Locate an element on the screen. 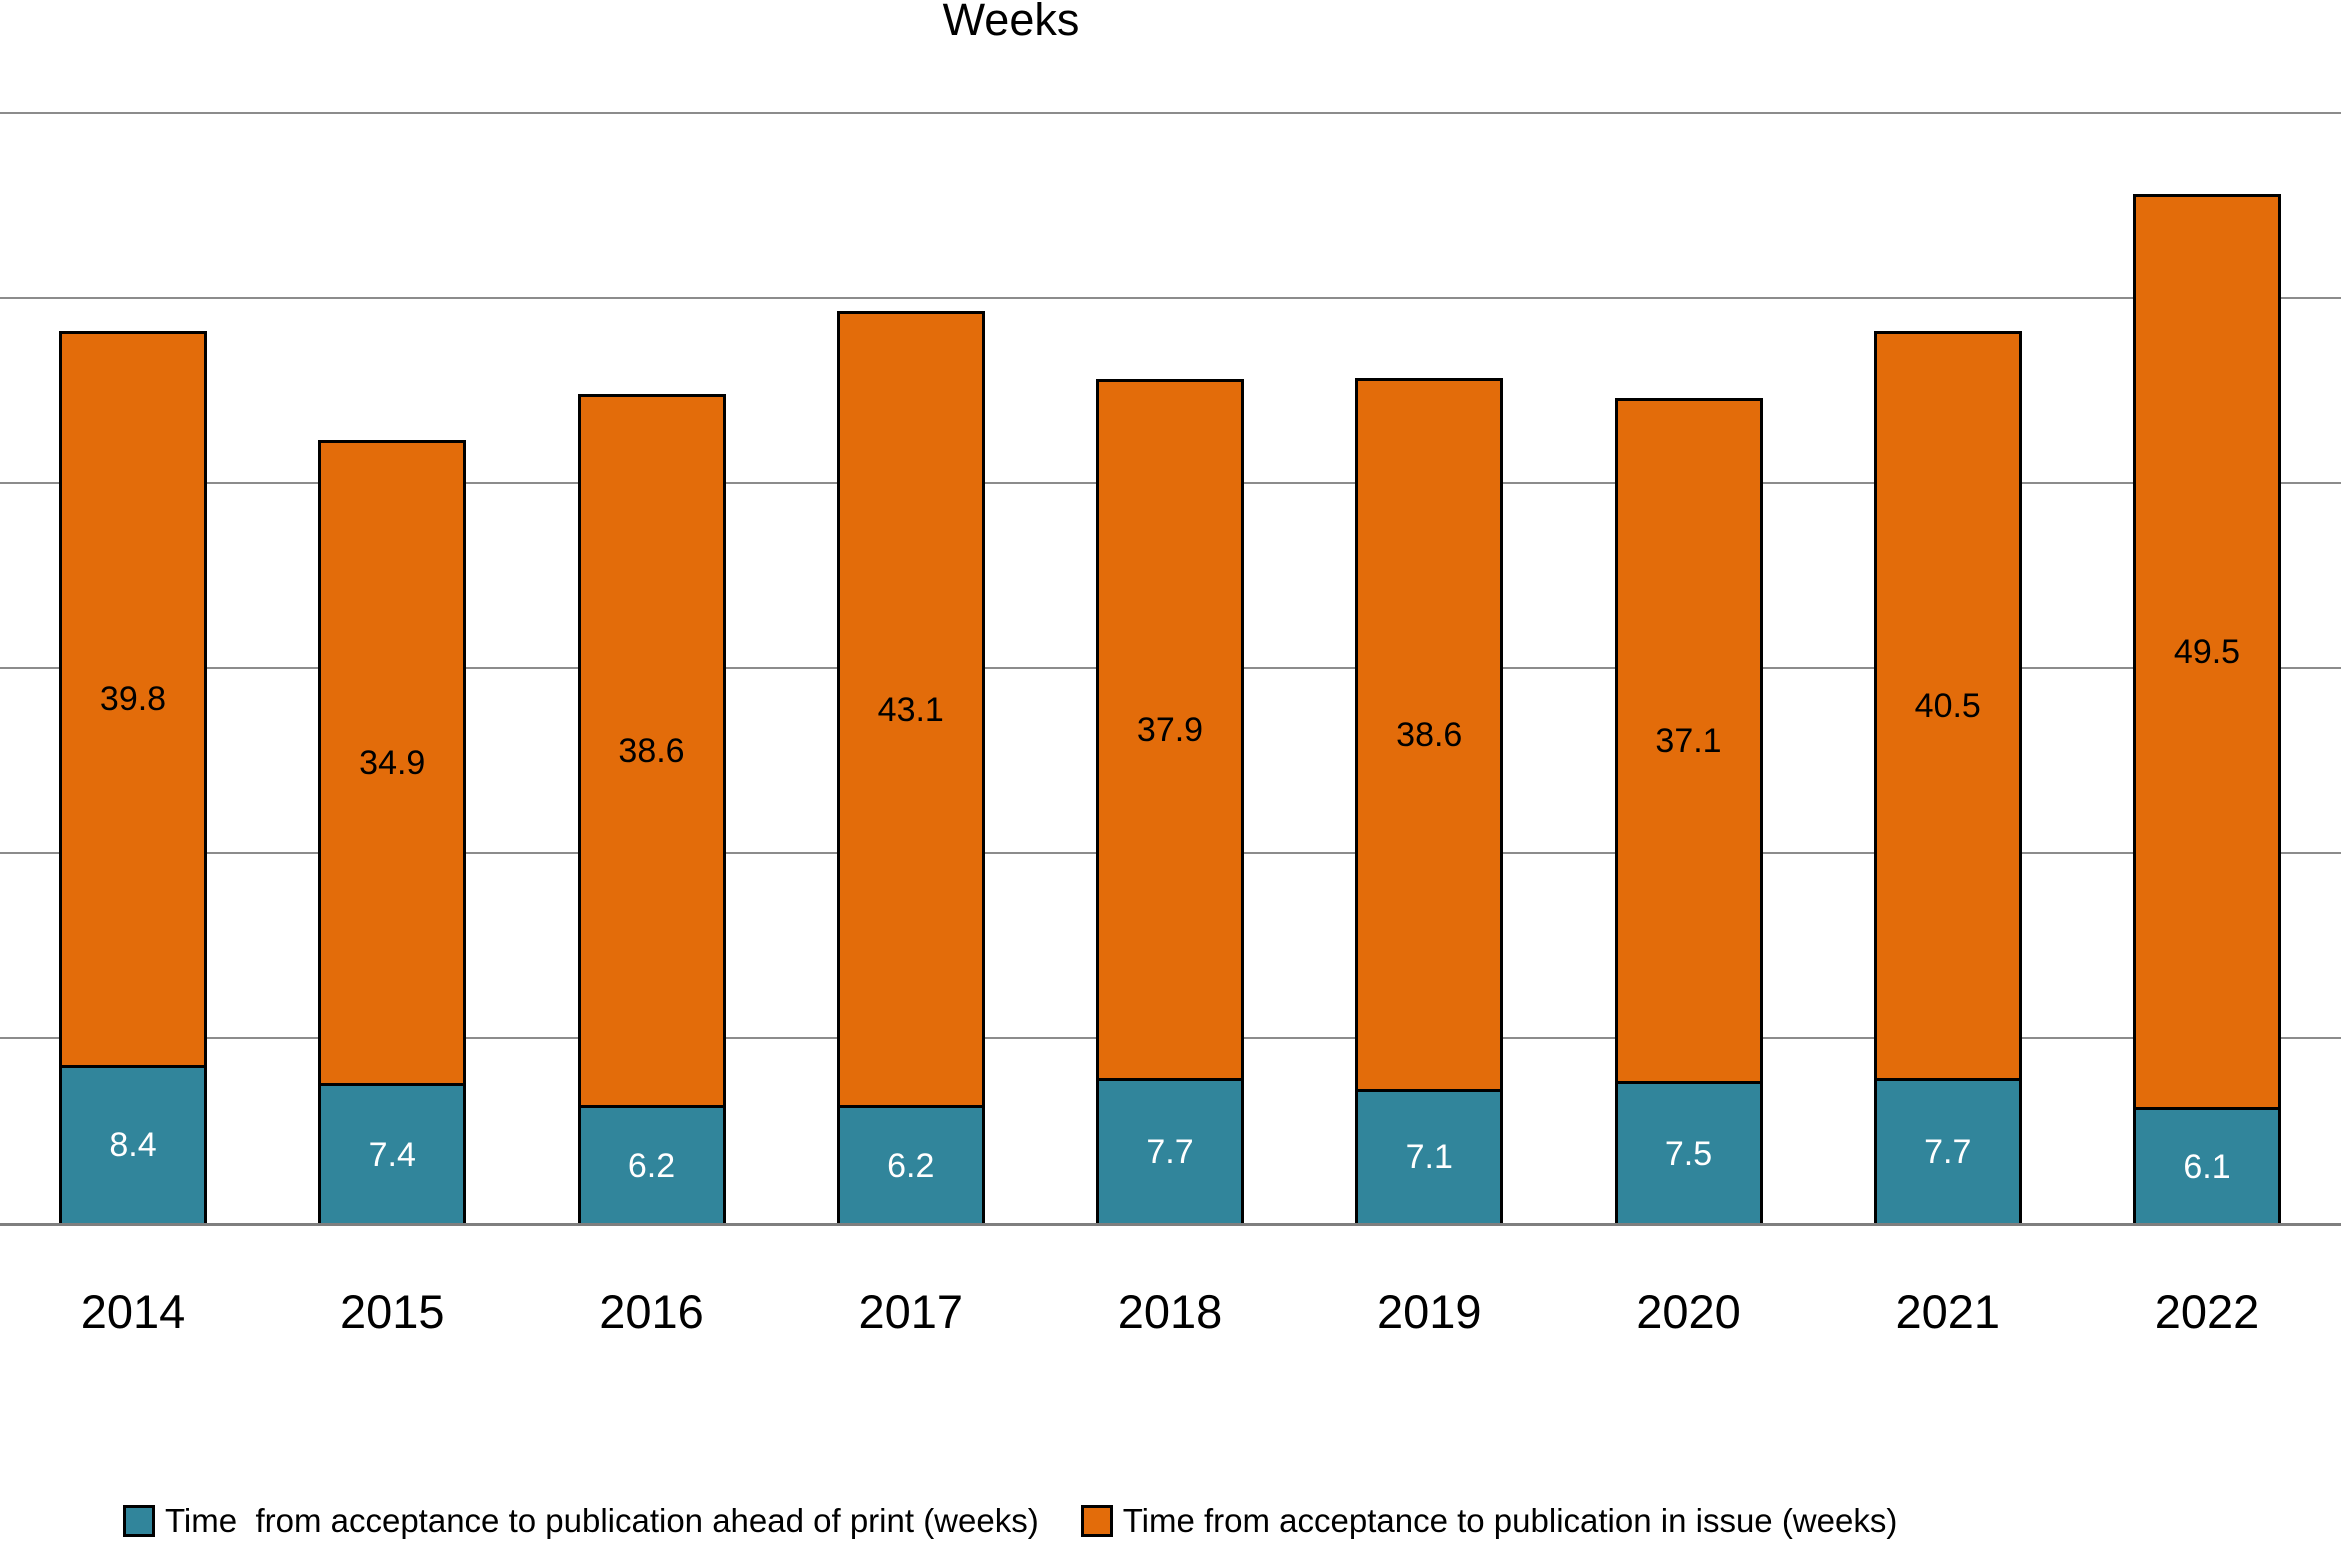  category-label-2015: 2015 is located at coordinates (392, 1311).